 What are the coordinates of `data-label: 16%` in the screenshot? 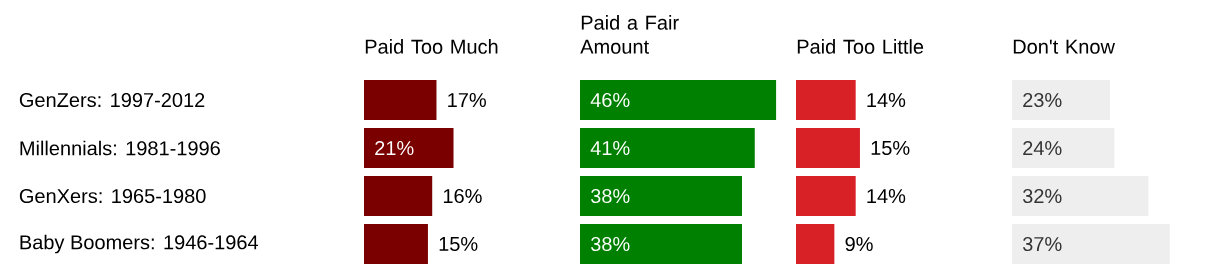 It's located at (462, 196).